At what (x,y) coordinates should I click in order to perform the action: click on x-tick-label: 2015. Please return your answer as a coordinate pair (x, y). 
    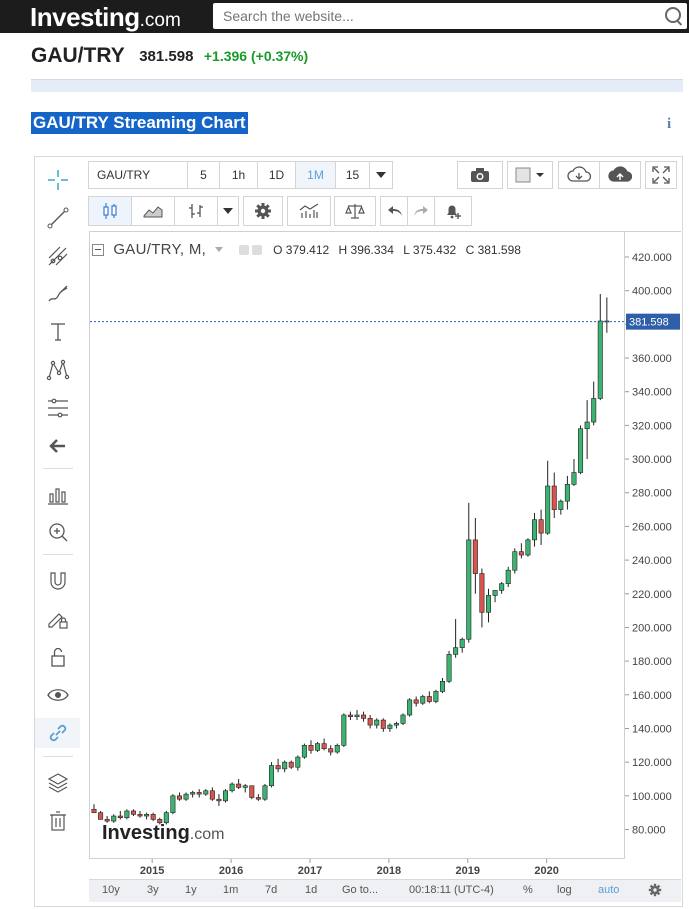
    Looking at the image, I should click on (152, 871).